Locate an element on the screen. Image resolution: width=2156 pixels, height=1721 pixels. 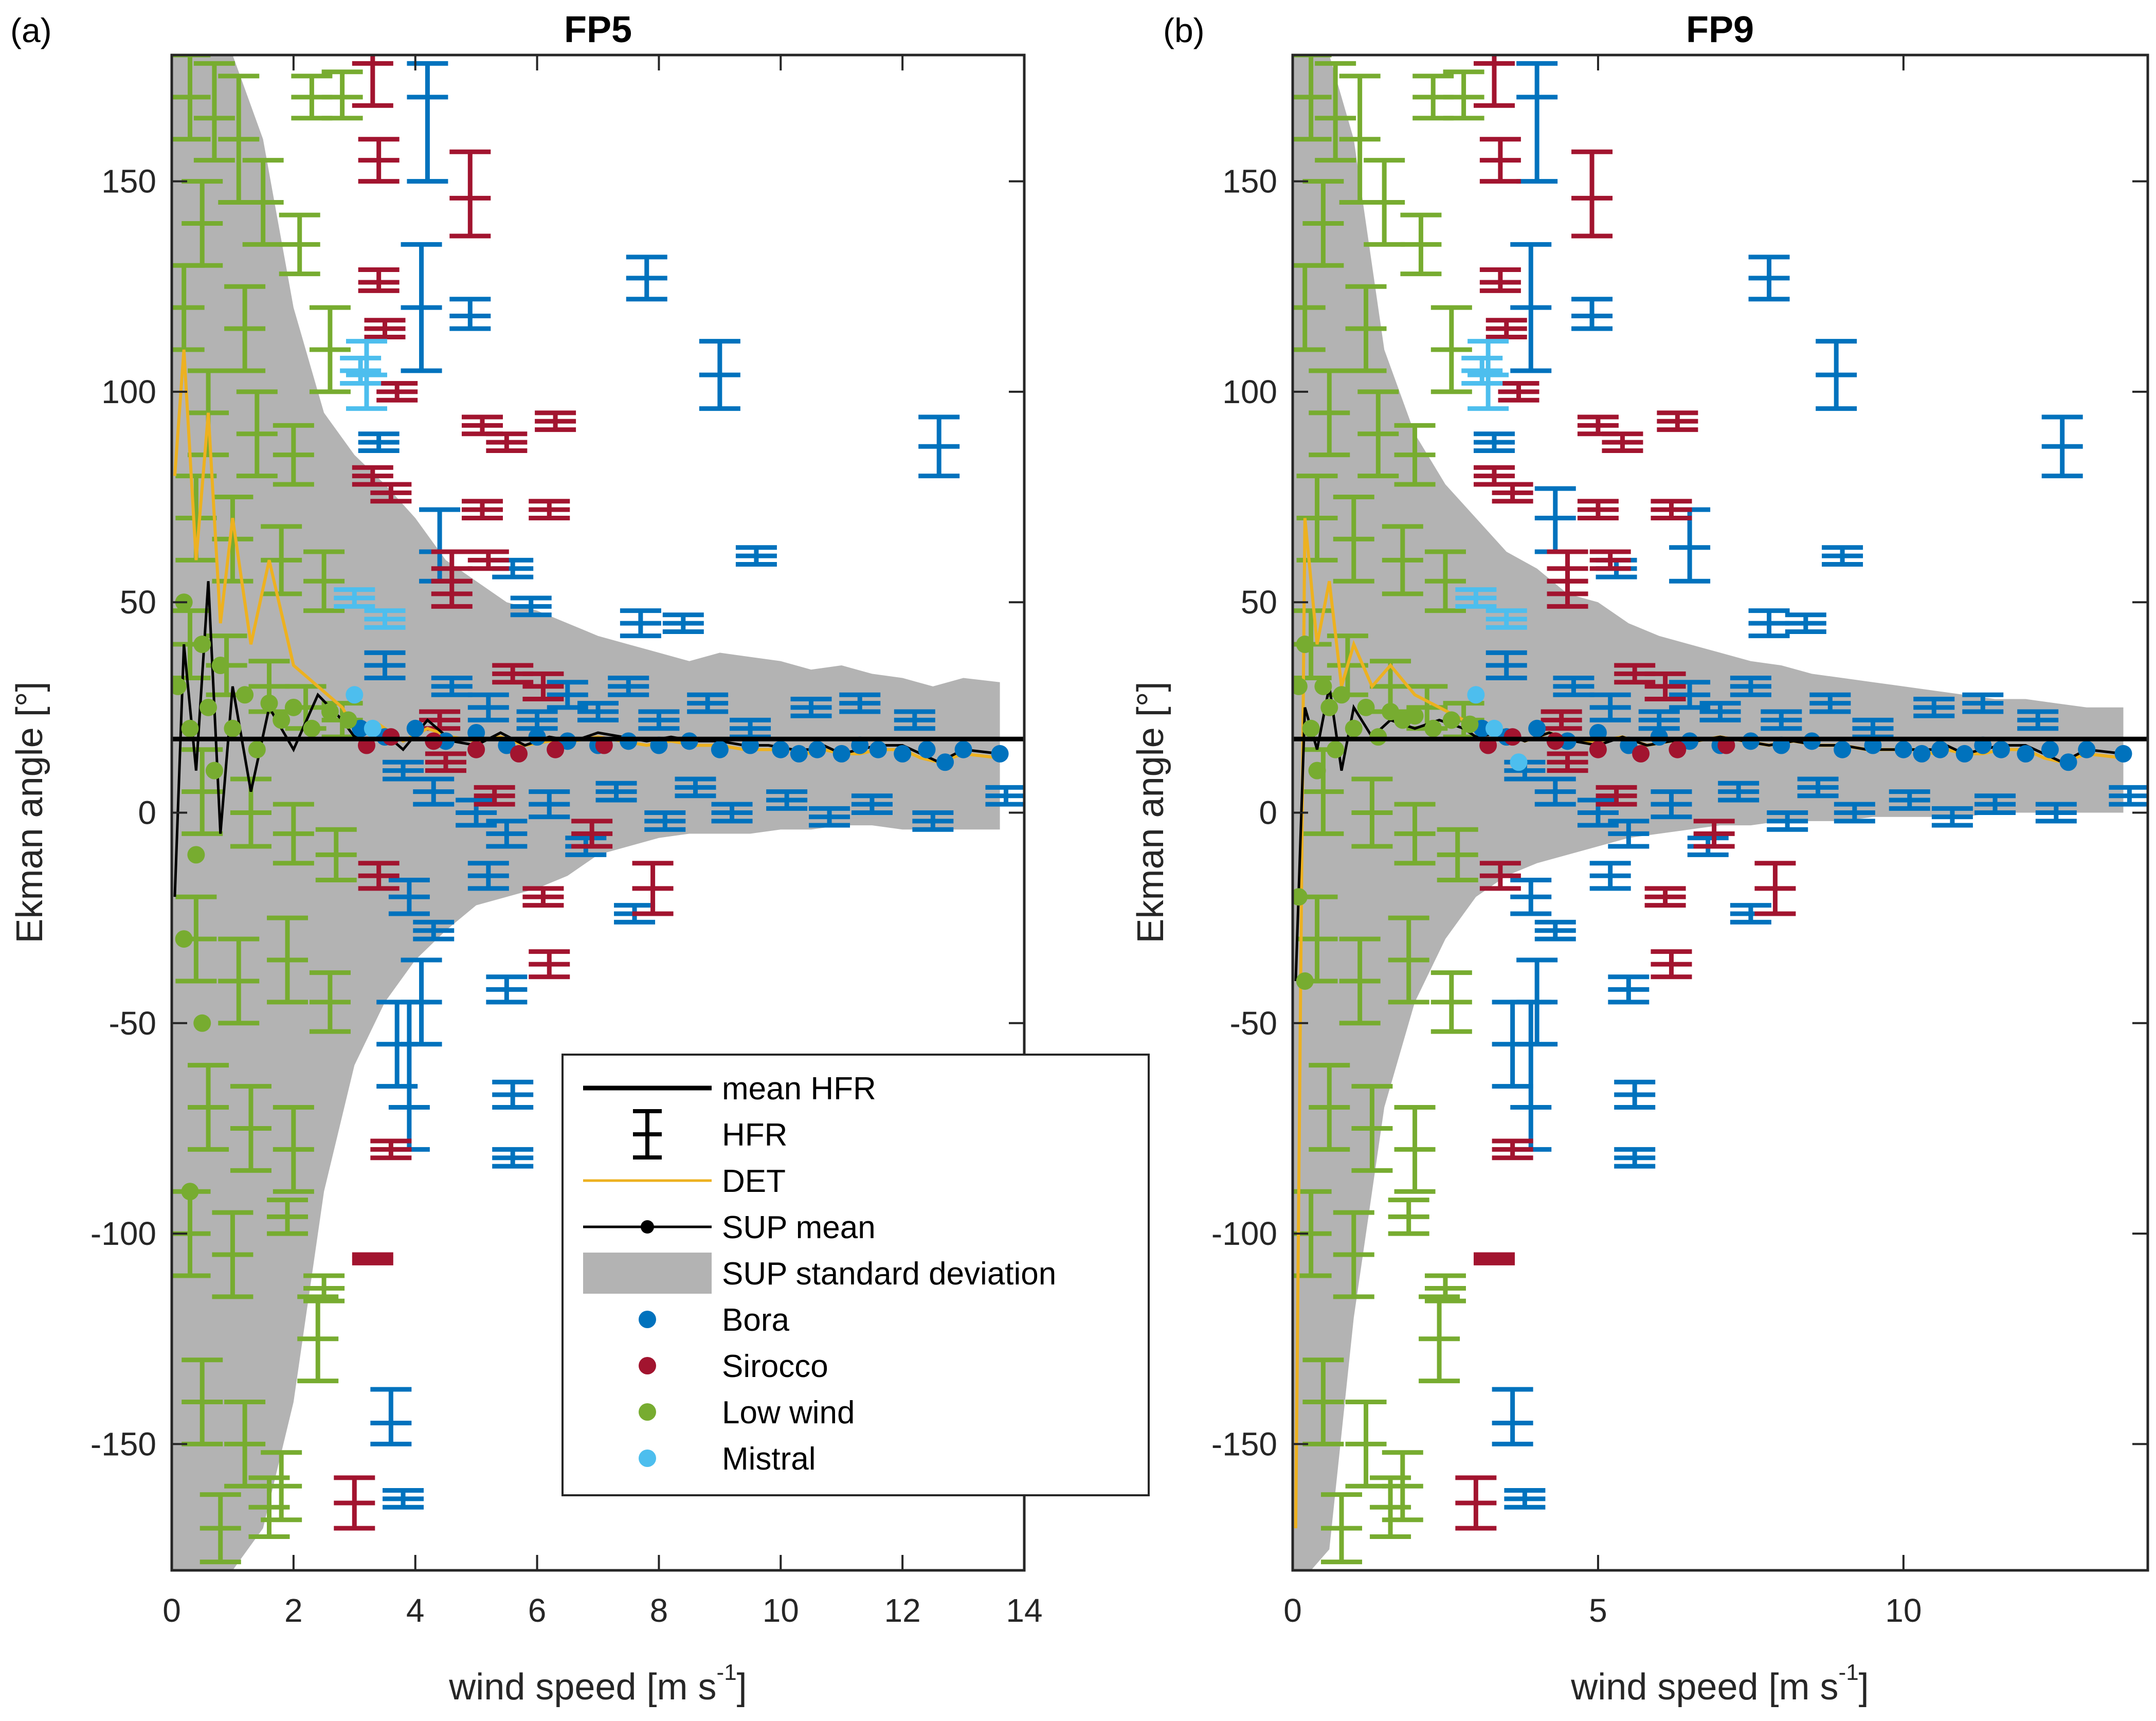
y-tick-label: 100 is located at coordinates (129, 391).